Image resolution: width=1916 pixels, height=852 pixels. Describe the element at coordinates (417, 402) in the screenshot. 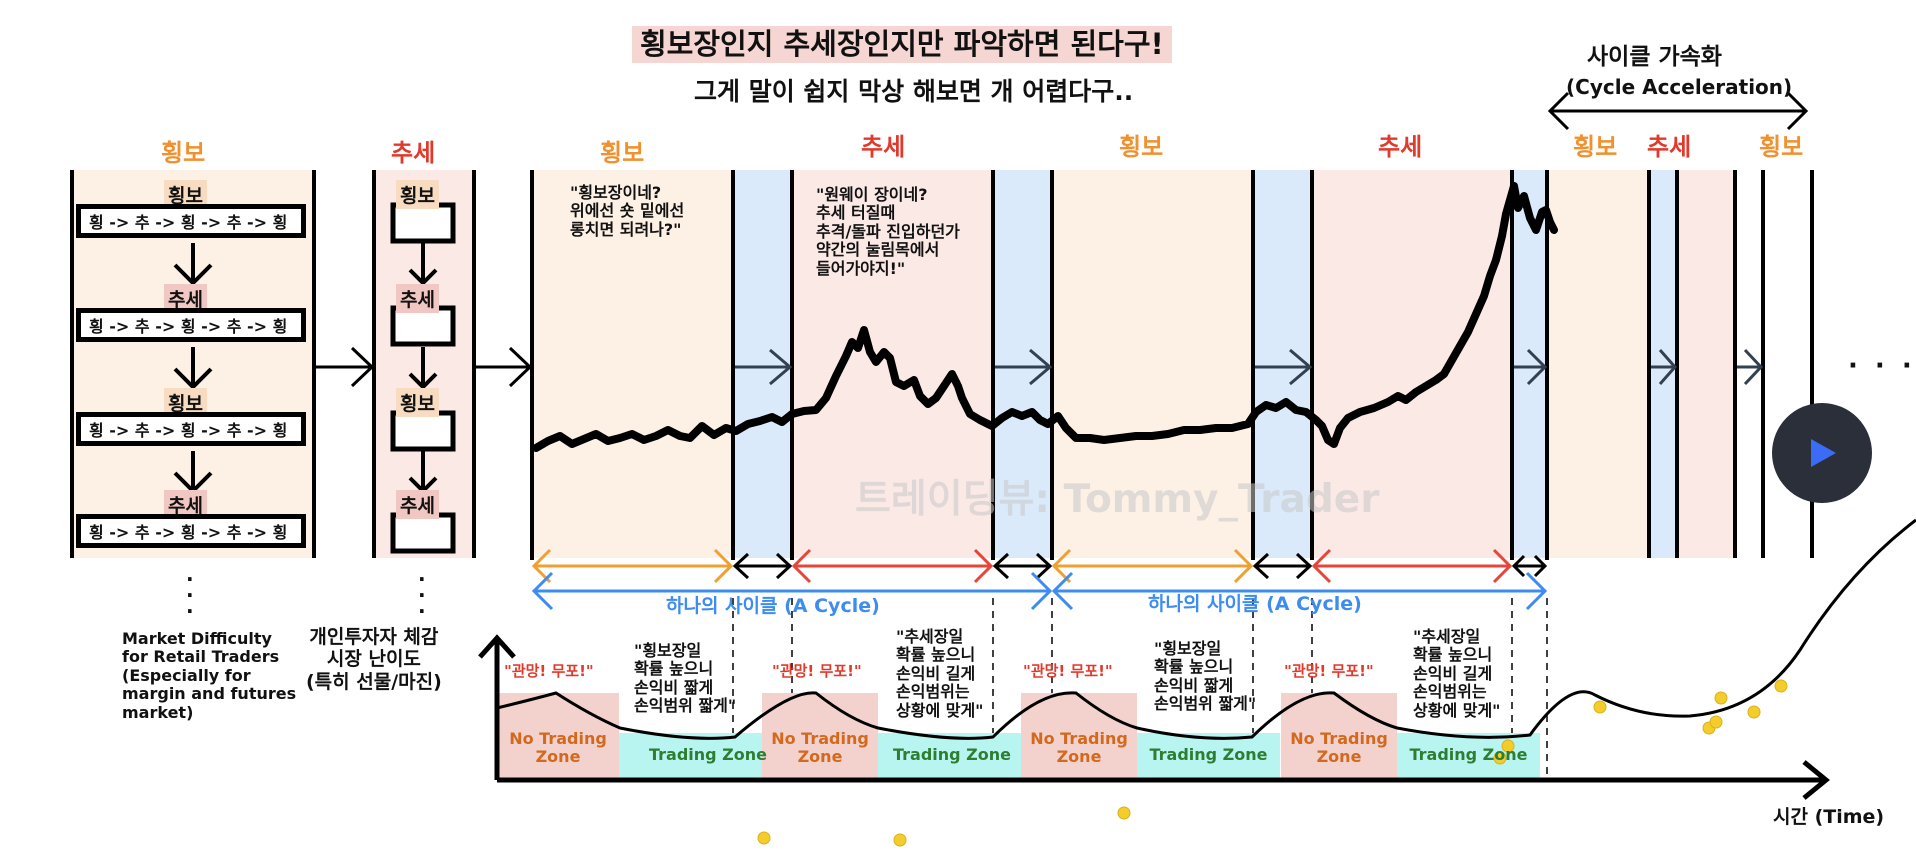

I see `middle-tag-range-2: 횡보` at that location.